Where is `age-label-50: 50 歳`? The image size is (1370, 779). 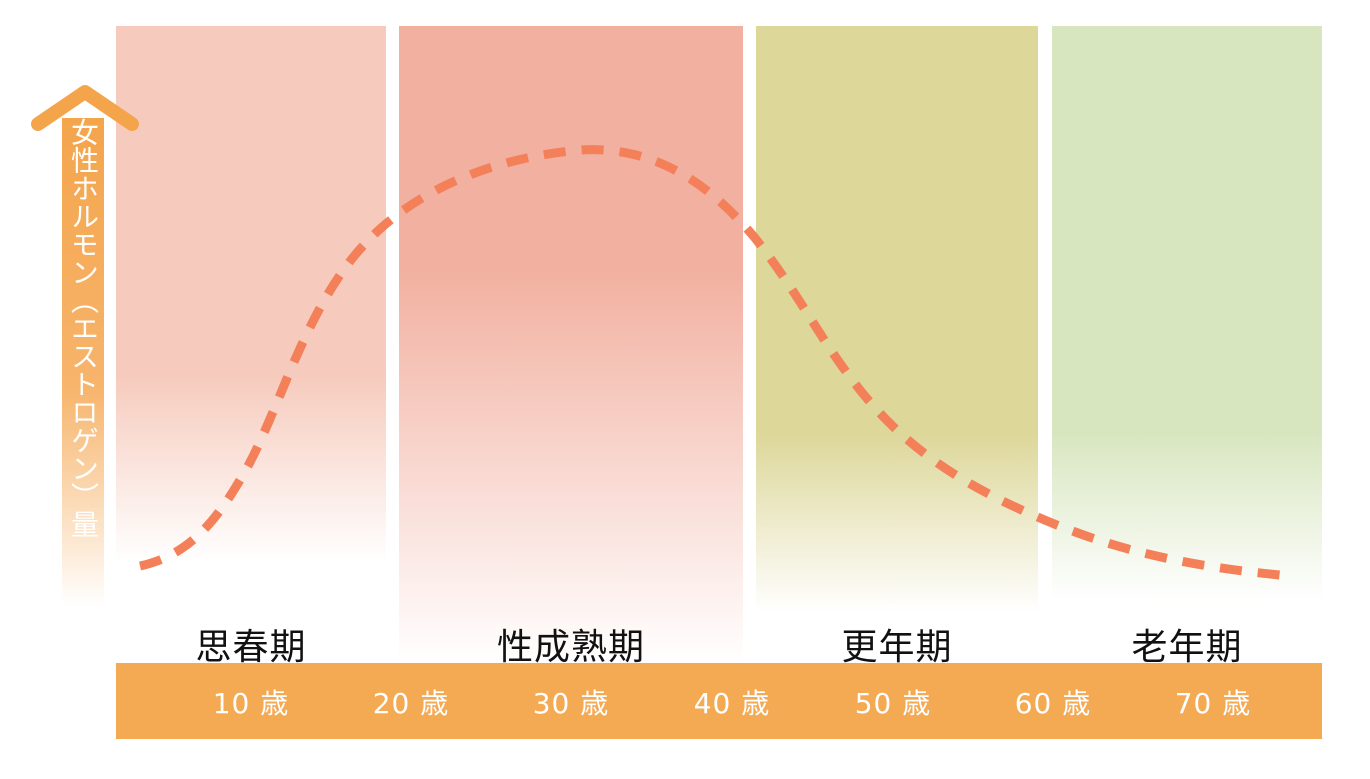 age-label-50: 50 歳 is located at coordinates (893, 703).